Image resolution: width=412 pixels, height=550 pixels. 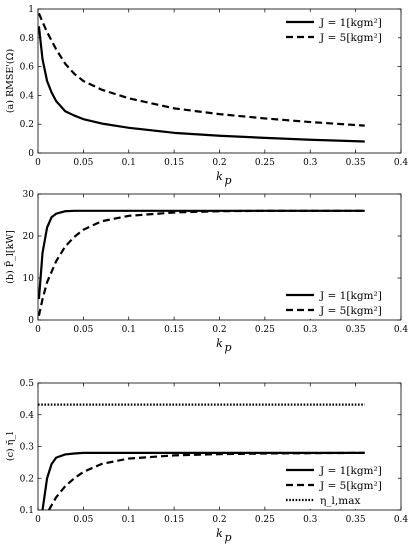 I want to click on y-tick-label: 0.3, so click(x=27, y=448).